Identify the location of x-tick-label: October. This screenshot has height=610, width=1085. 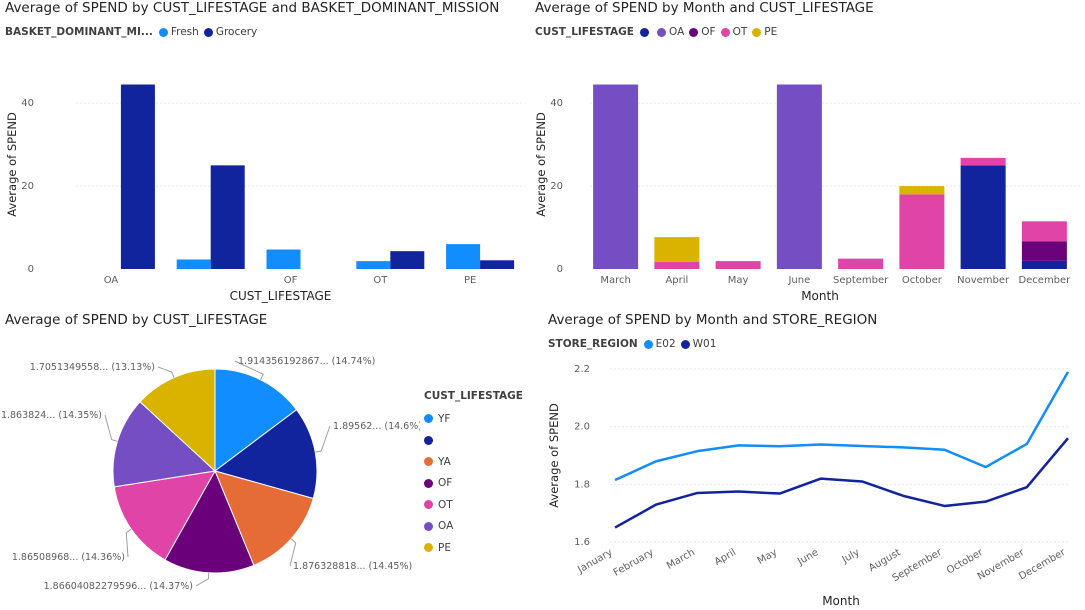
(922, 280).